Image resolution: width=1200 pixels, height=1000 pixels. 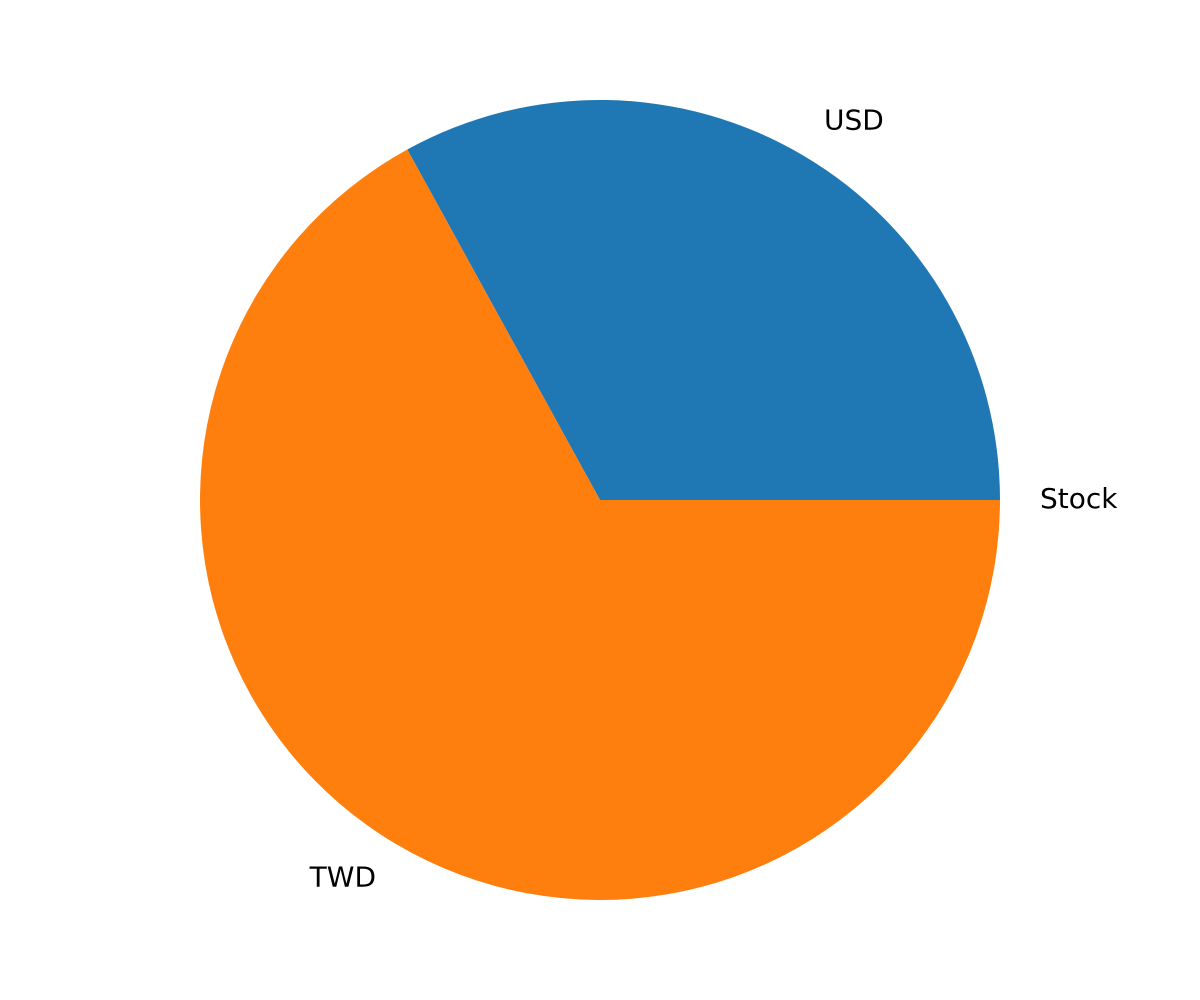 I want to click on pie-label-usd: USD, so click(x=854, y=119).